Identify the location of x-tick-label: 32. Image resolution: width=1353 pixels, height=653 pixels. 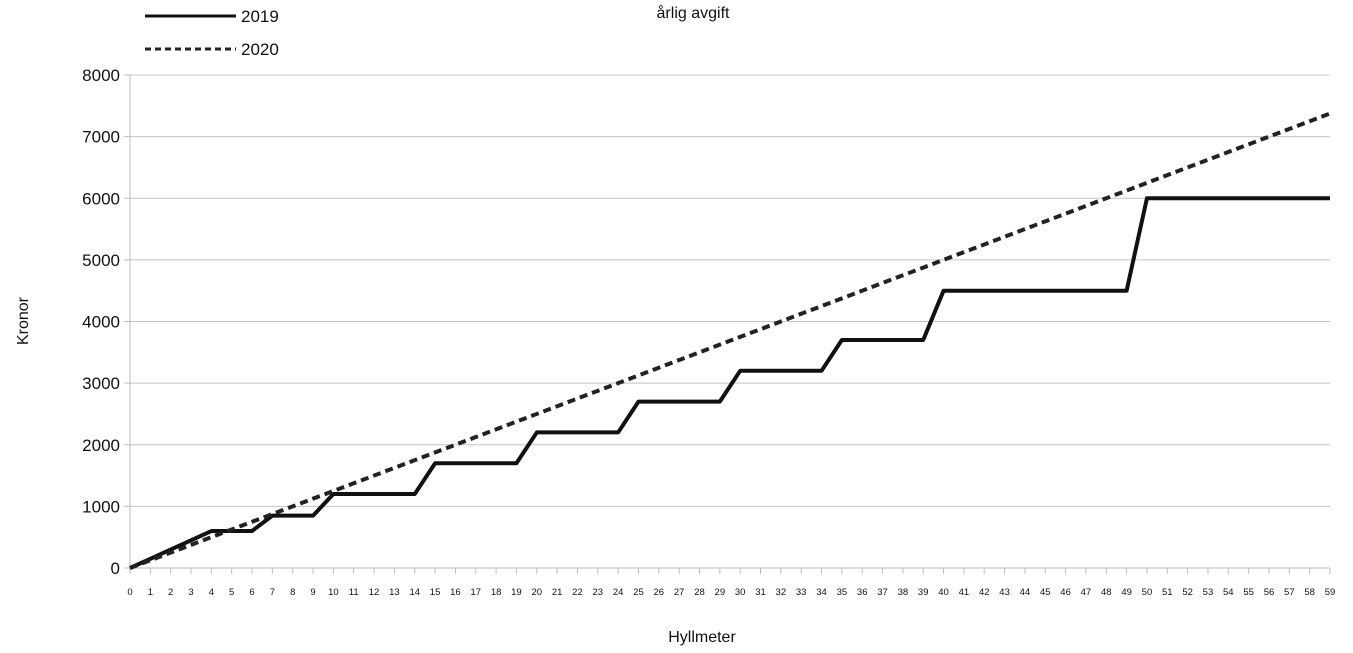
(781, 592).